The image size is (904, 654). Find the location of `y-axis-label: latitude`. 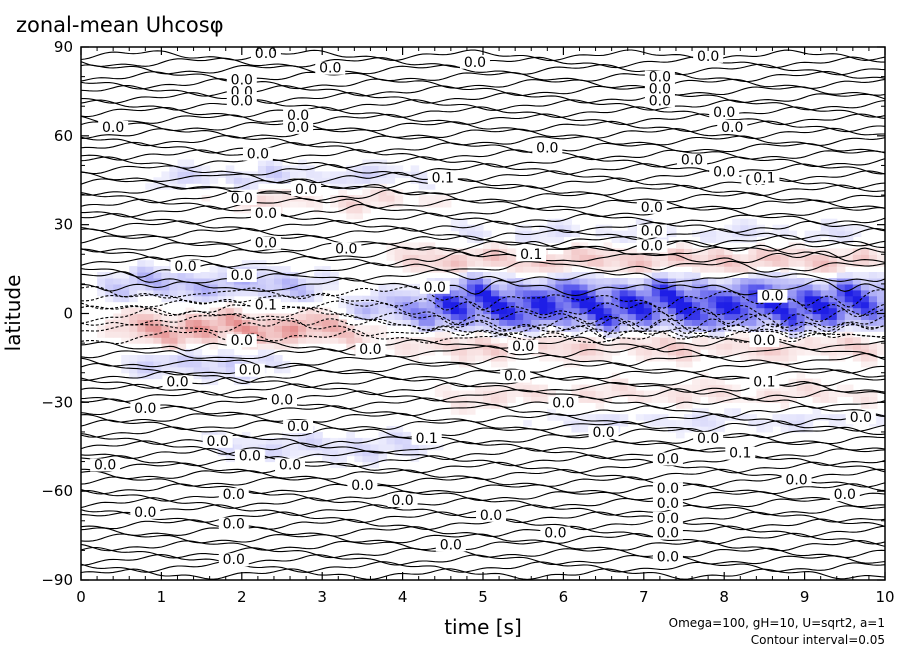

y-axis-label: latitude is located at coordinates (13, 313).